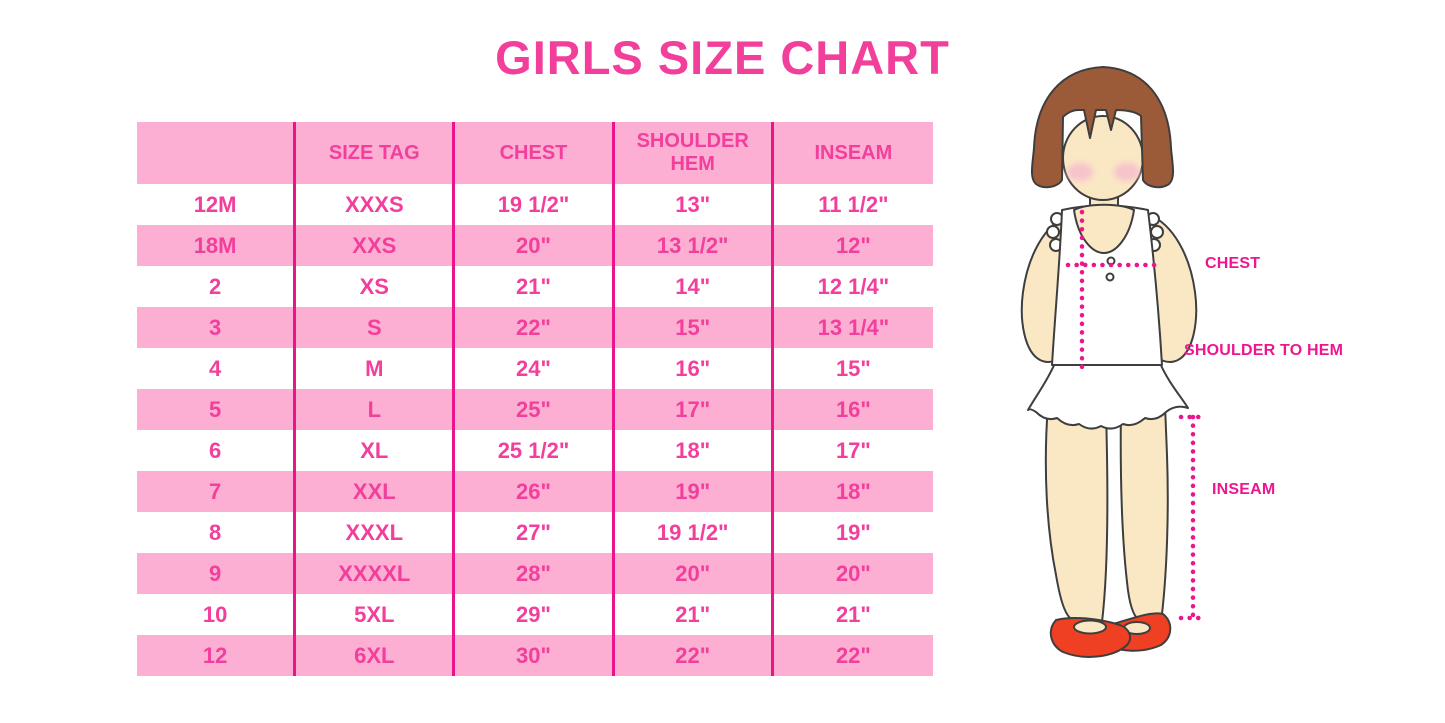 The height and width of the screenshot is (723, 1445). I want to click on leg-left, so click(1076, 514).